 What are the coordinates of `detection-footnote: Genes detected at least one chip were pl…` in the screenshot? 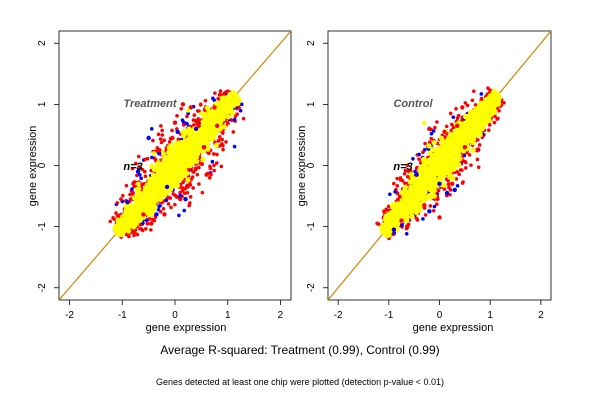 It's located at (300, 382).